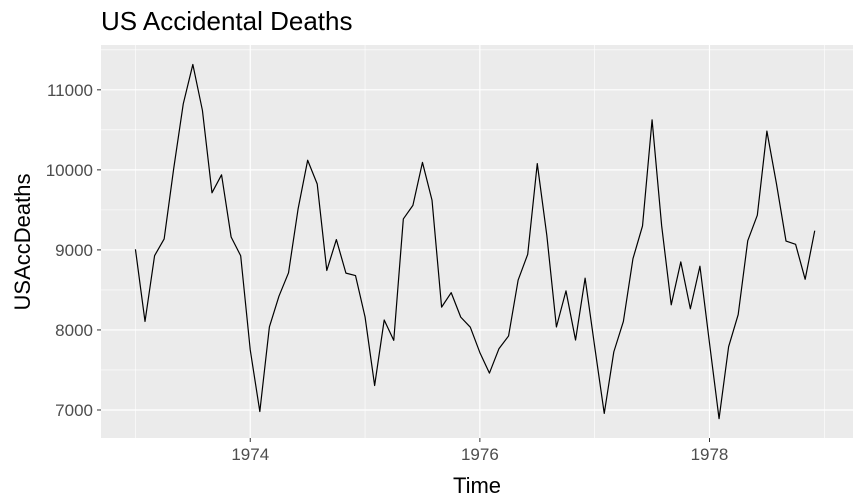 The width and height of the screenshot is (864, 504). Describe the element at coordinates (74, 410) in the screenshot. I see `y-tick-label: 7000` at that location.